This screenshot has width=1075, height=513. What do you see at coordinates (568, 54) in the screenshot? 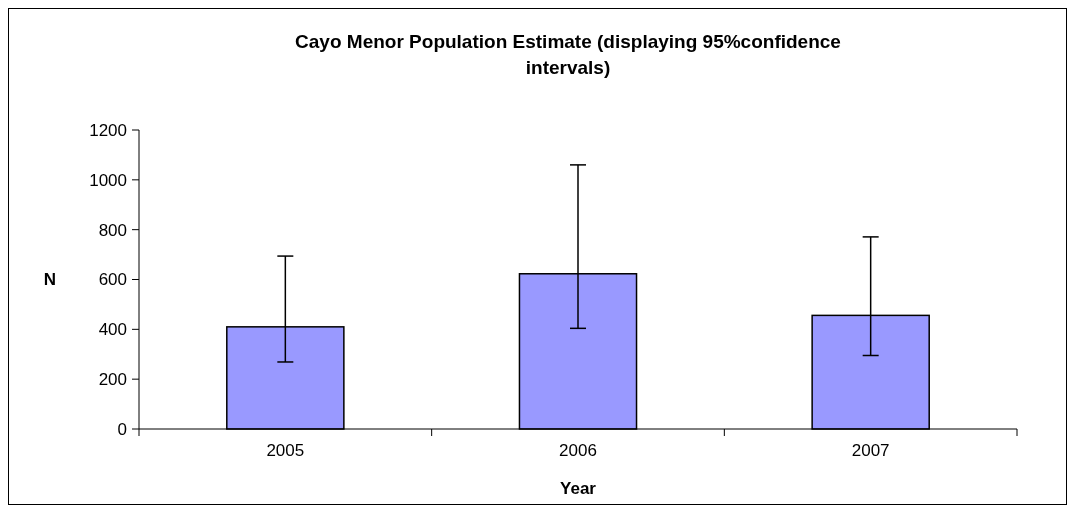
I see `chart-title: Cayo Menor Population Estimate (displaying 95%confidence intervals)` at bounding box center [568, 54].